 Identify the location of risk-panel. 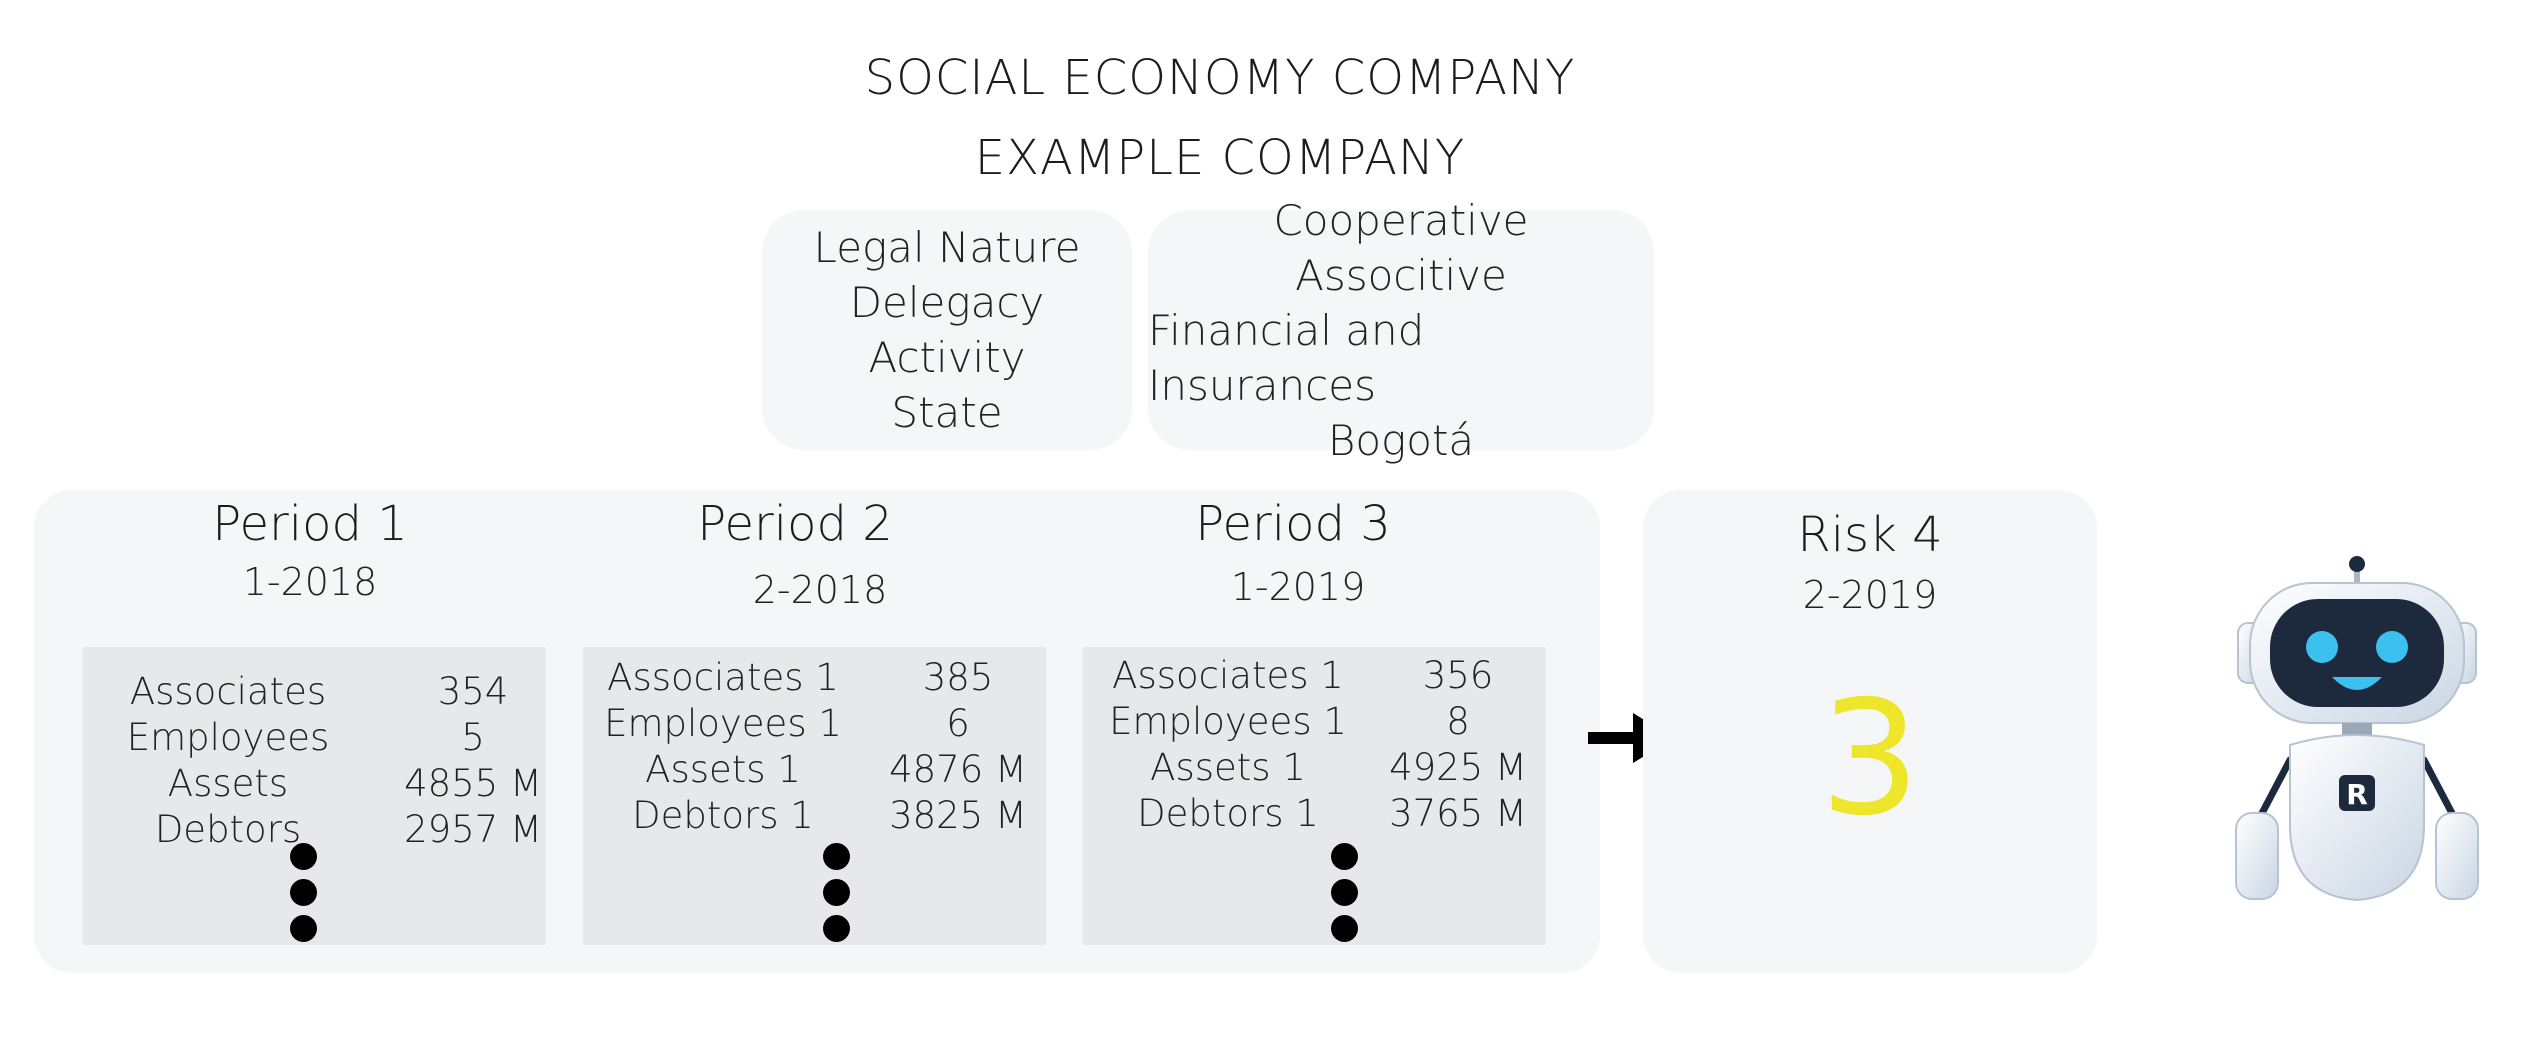
(1870, 731).